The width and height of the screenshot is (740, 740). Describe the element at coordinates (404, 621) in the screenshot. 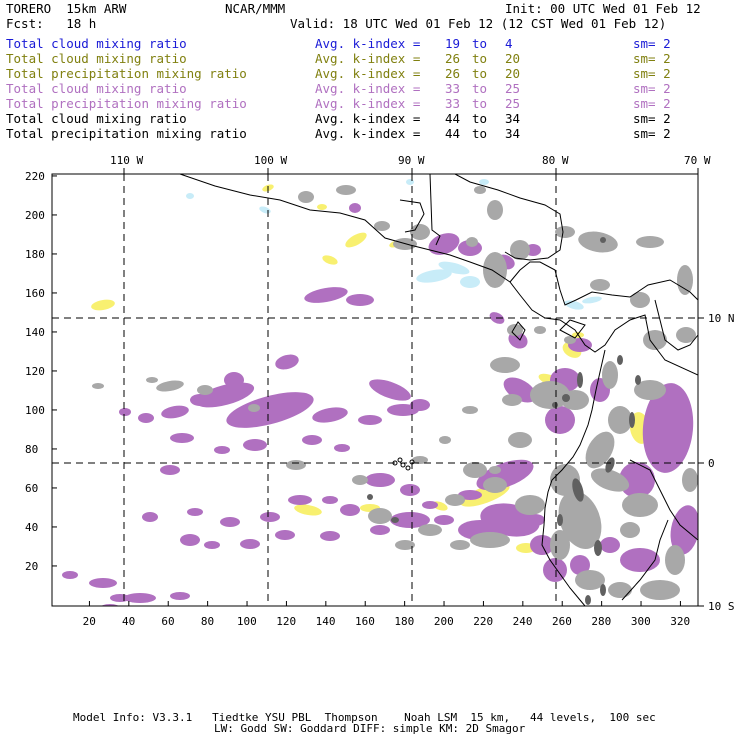

I see `x-tick-label: 180` at that location.